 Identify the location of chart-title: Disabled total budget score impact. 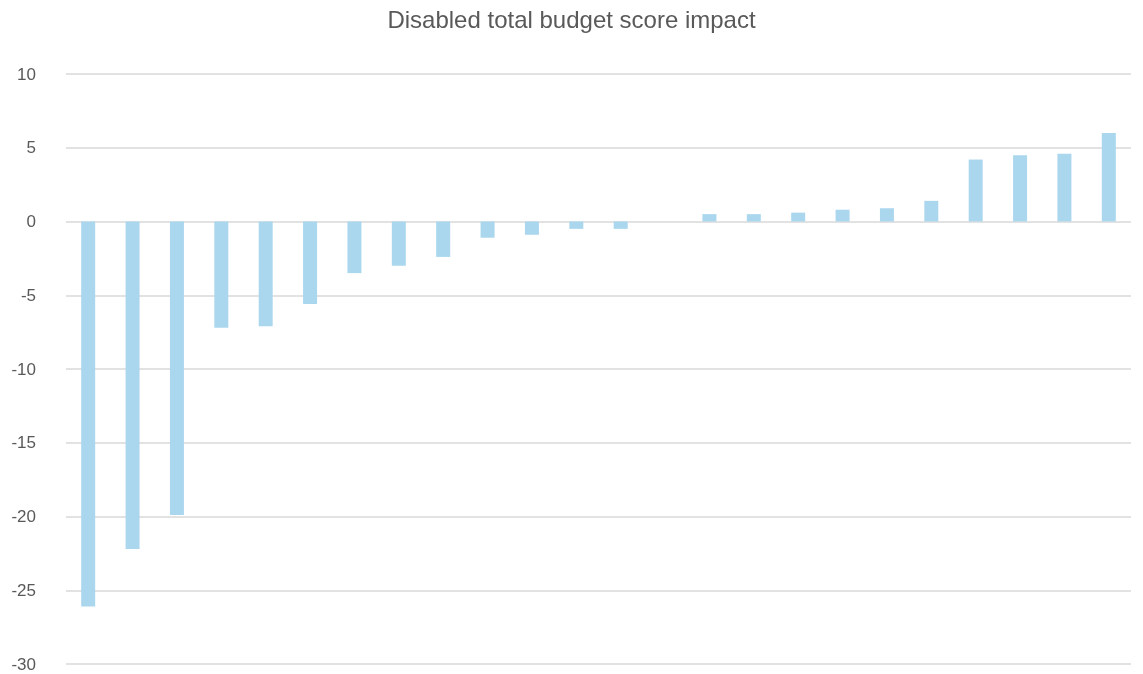
(571, 19).